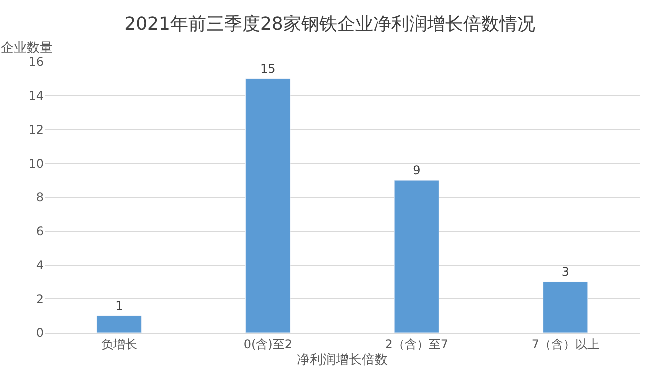 The width and height of the screenshot is (660, 383). What do you see at coordinates (40, 265) in the screenshot?
I see `y-tick-label: 4` at bounding box center [40, 265].